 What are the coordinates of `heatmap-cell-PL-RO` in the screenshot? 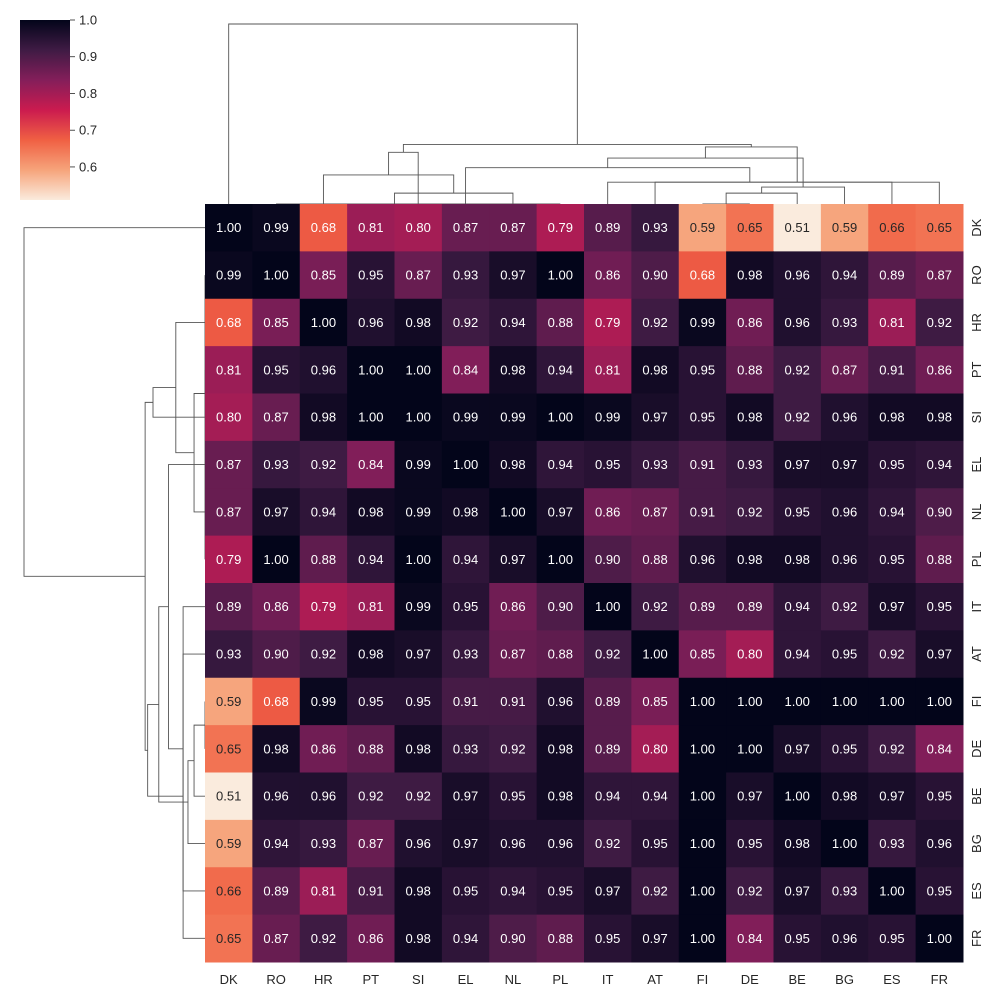 It's located at (276, 559).